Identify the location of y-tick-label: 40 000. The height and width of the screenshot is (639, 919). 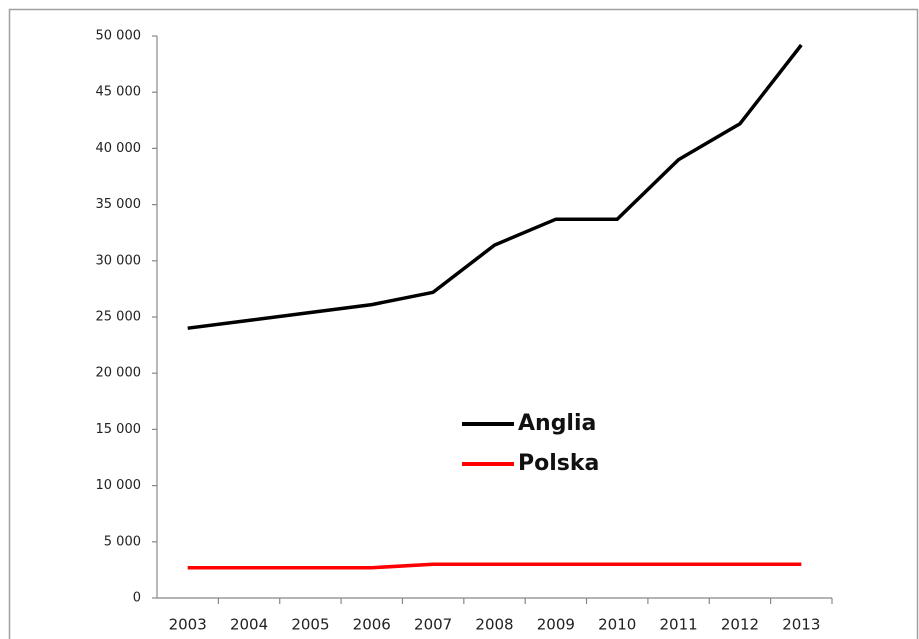
(119, 148).